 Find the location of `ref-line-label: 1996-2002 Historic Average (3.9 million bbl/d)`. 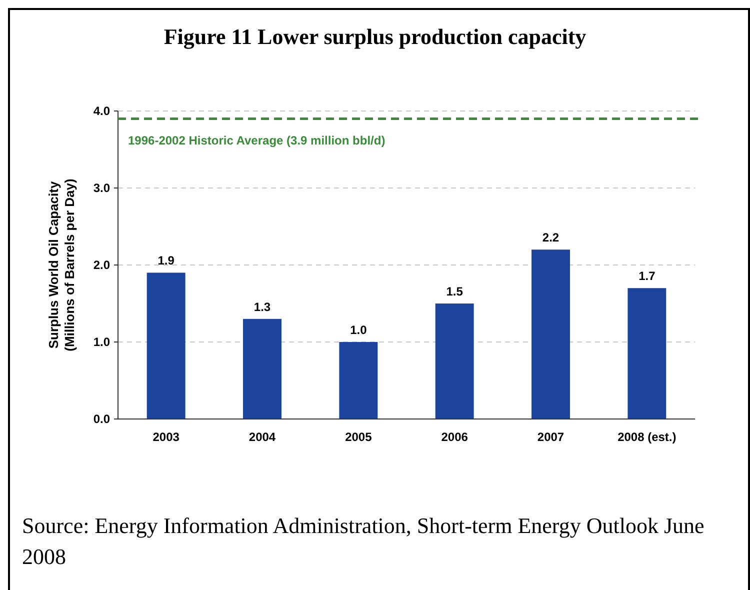

ref-line-label: 1996-2002 Historic Average (3.9 million bbl/d) is located at coordinates (257, 141).